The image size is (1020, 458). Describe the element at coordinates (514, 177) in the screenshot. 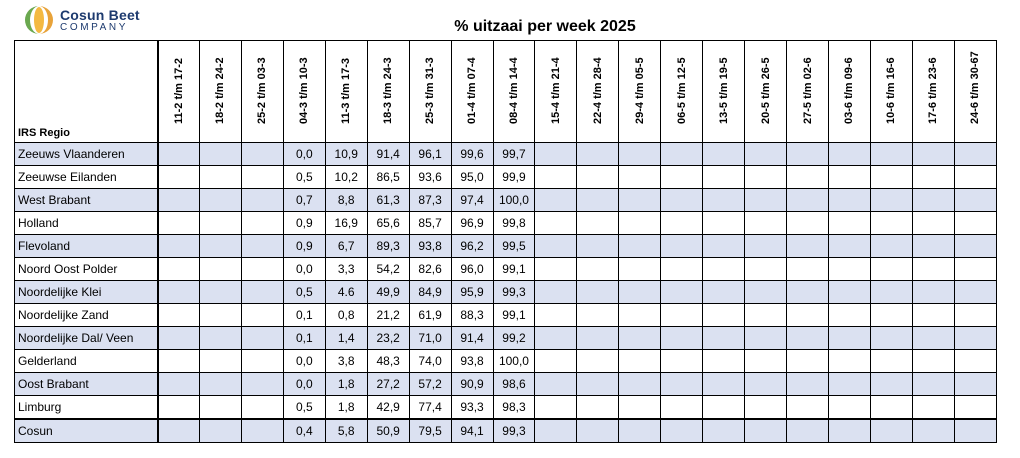

I see `value-cell: 99,9` at that location.